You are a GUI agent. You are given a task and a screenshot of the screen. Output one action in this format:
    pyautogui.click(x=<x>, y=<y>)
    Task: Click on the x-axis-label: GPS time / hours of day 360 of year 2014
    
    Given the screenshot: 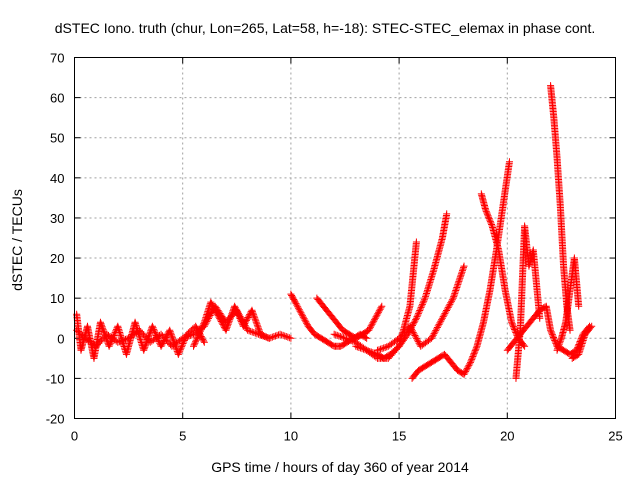 What is the action you would take?
    pyautogui.click(x=340, y=467)
    